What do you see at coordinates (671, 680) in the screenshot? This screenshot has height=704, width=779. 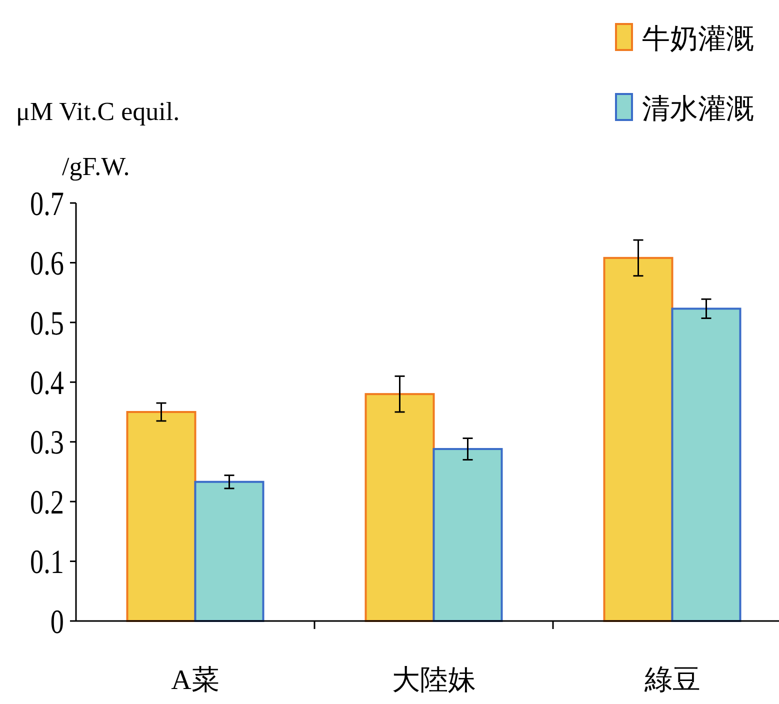 I see `x-tick-label: 綠豆` at bounding box center [671, 680].